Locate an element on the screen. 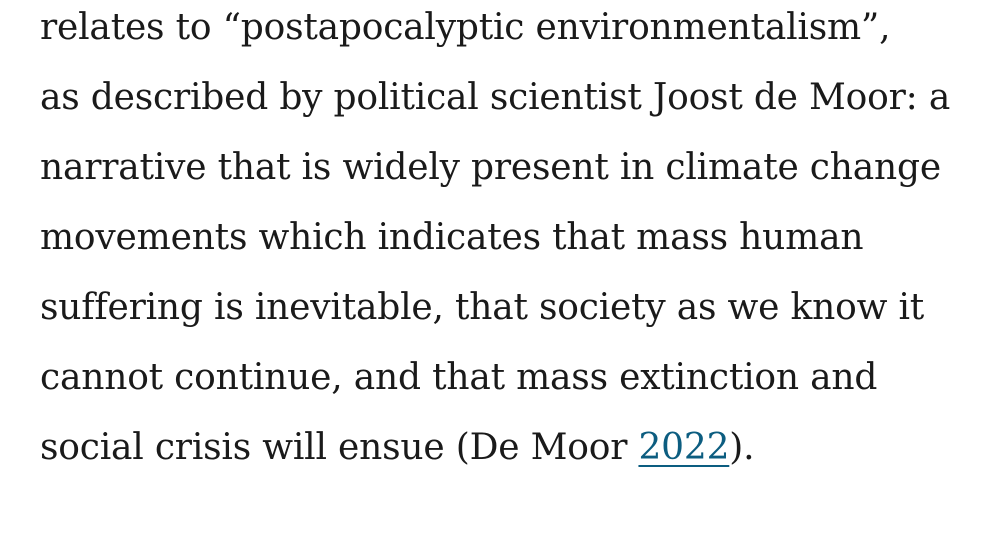 This screenshot has height=553, width=1000. last-line-closing: ). is located at coordinates (742, 447).